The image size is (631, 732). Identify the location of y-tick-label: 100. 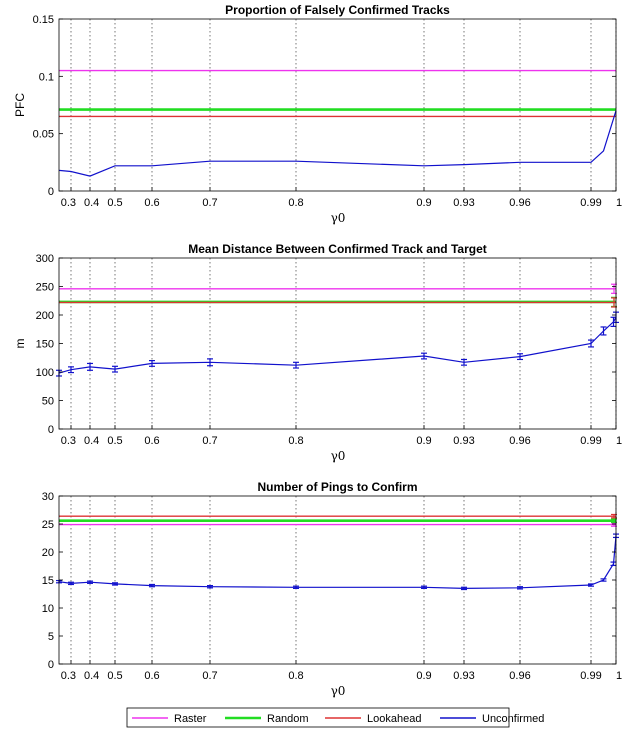
(45, 373).